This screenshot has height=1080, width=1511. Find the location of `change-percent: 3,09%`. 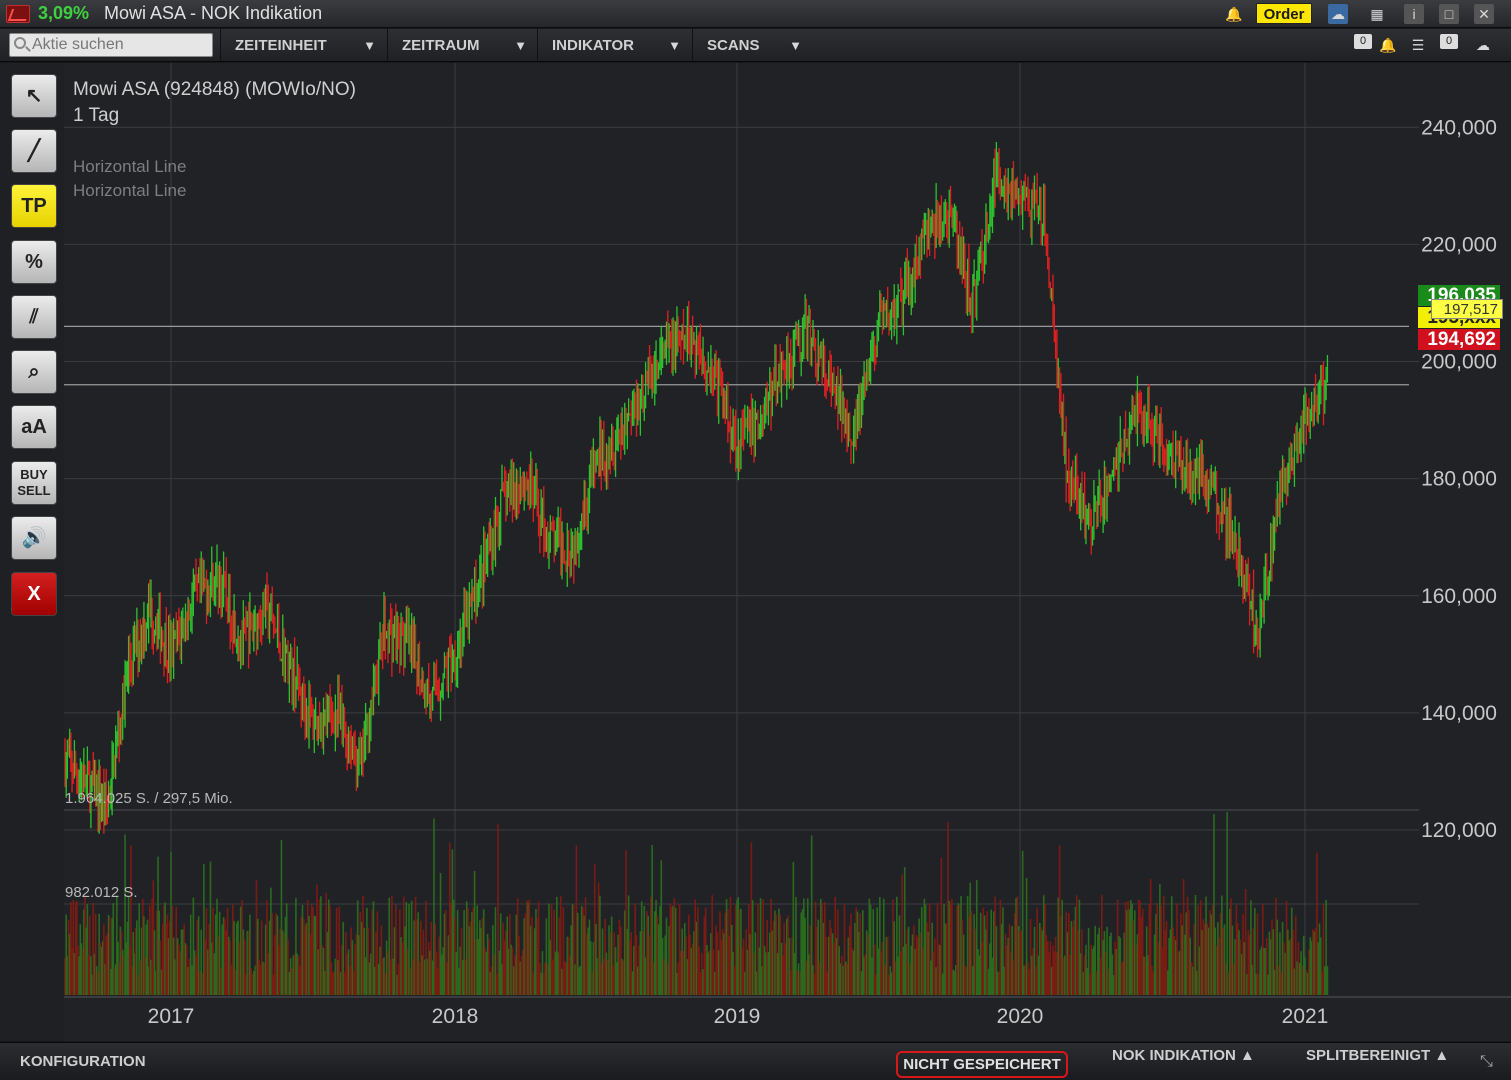

change-percent: 3,09% is located at coordinates (64, 13).